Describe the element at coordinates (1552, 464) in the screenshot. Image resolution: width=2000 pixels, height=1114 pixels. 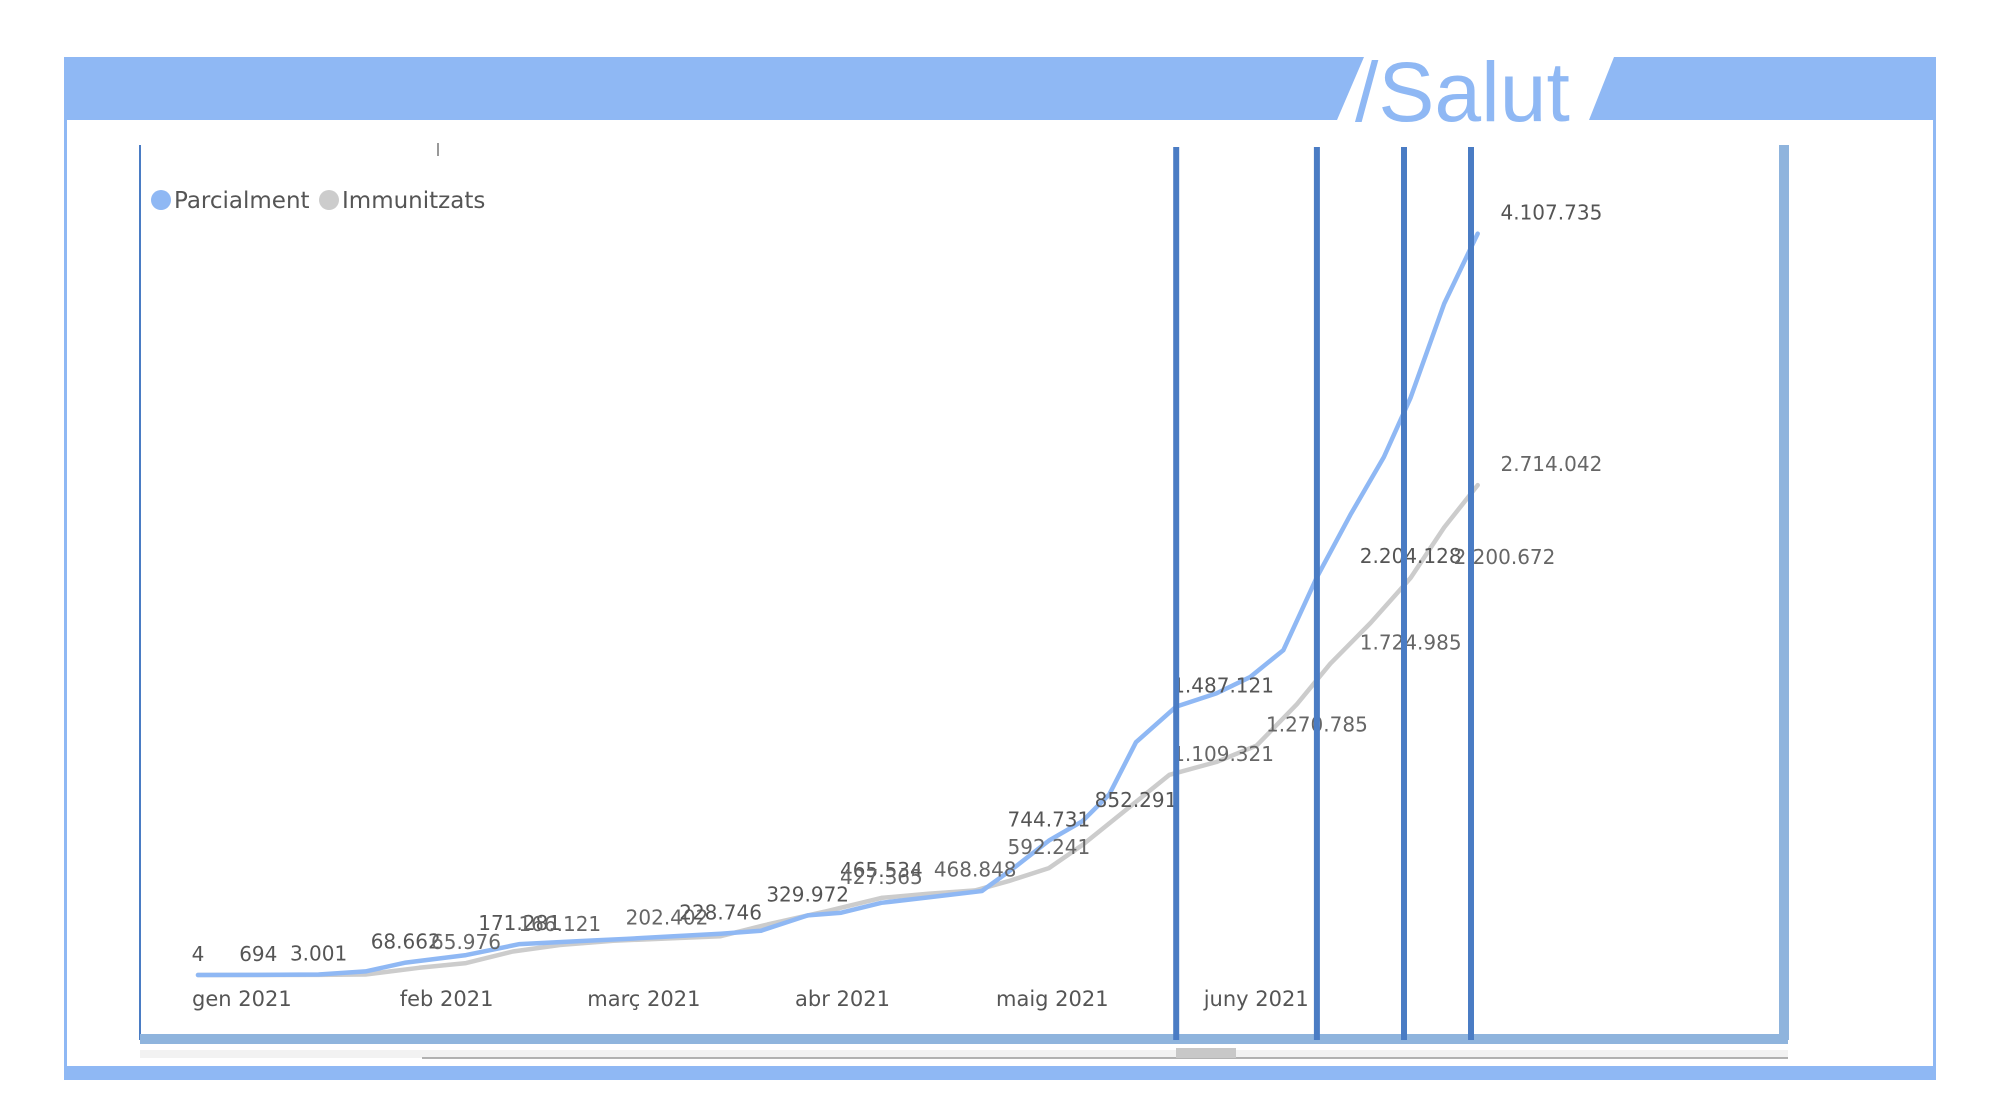
I see `data-label: 2.714.042` at that location.